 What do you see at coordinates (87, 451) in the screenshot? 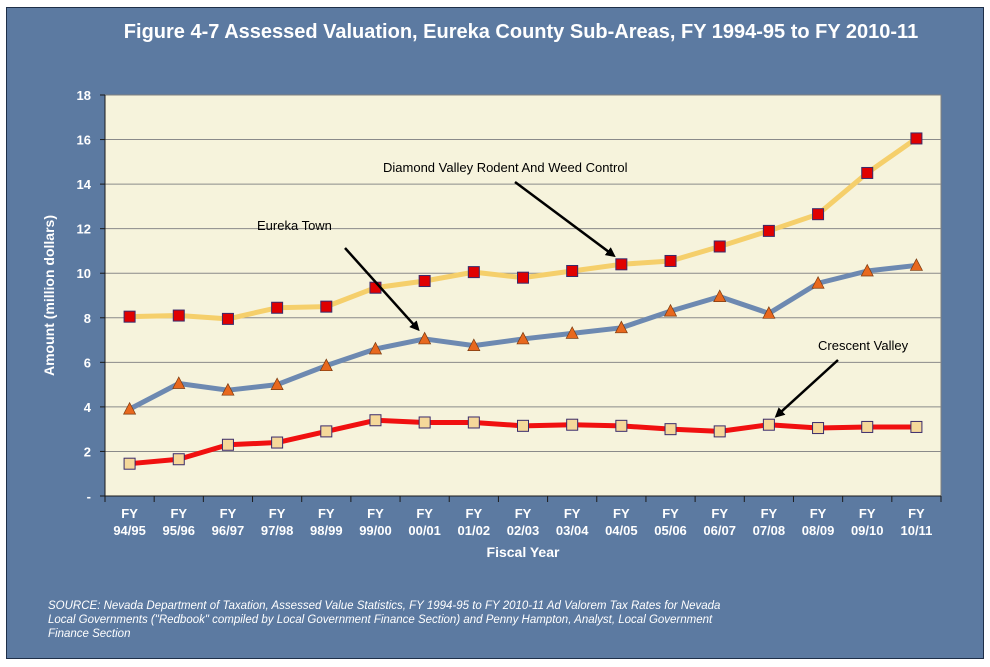
I see `y-tick-label: 2` at bounding box center [87, 451].